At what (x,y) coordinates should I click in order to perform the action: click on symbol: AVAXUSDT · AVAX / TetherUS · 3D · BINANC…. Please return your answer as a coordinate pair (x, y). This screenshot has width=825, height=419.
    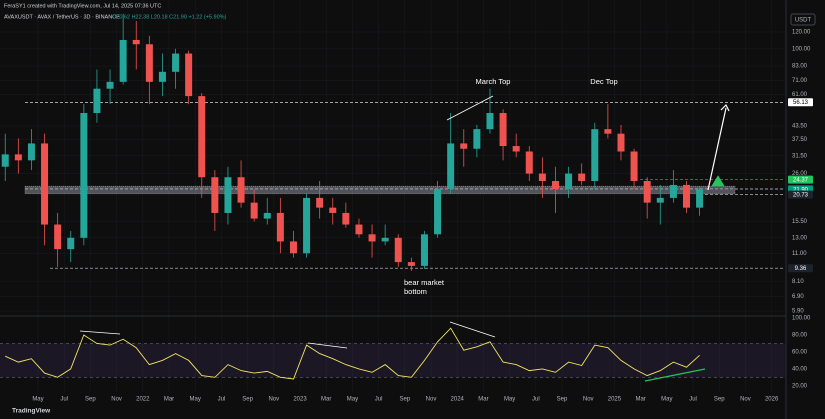
    Looking at the image, I should click on (62, 17).